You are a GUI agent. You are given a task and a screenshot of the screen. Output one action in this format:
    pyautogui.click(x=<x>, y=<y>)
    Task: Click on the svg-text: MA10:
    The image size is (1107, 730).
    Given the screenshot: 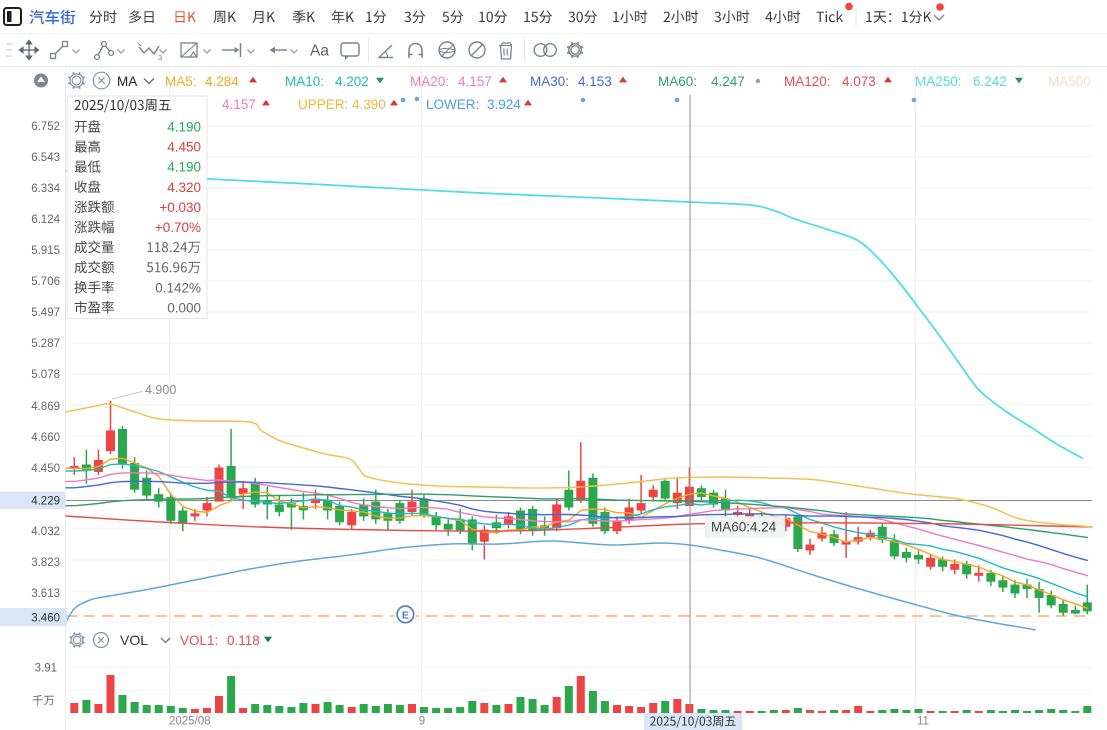 What is the action you would take?
    pyautogui.click(x=304, y=81)
    